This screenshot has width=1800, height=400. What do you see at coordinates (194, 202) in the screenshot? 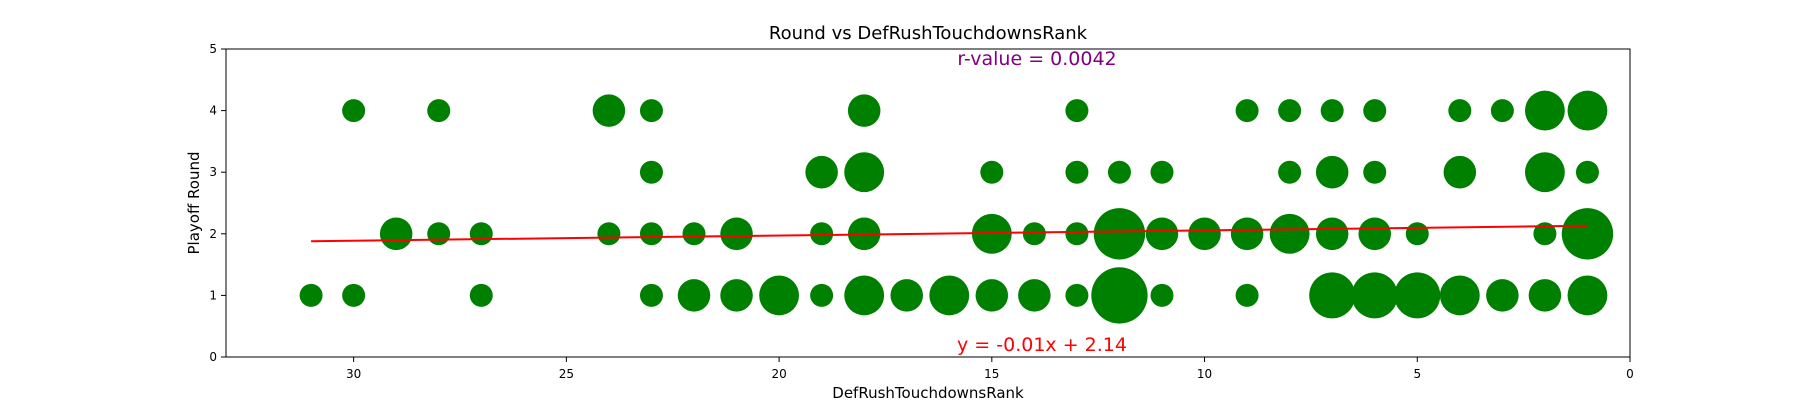
I see `y-axis-label: Playoff Round` at bounding box center [194, 202].